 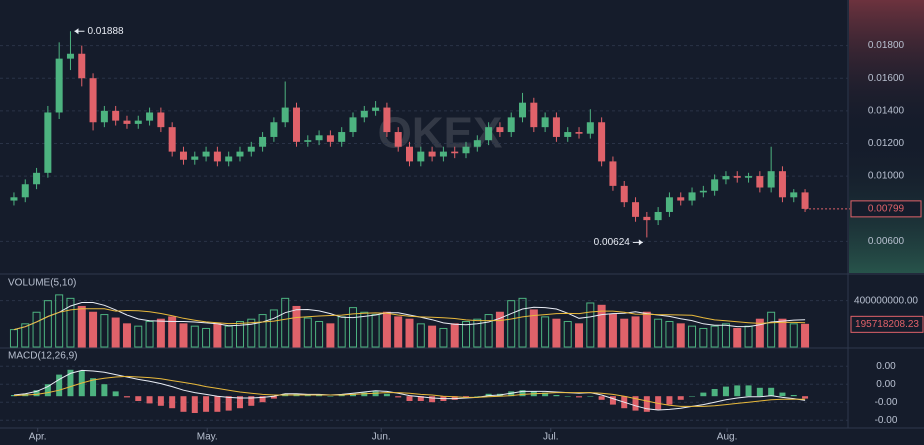 What do you see at coordinates (886, 136) in the screenshot?
I see `depth-shade` at bounding box center [886, 136].